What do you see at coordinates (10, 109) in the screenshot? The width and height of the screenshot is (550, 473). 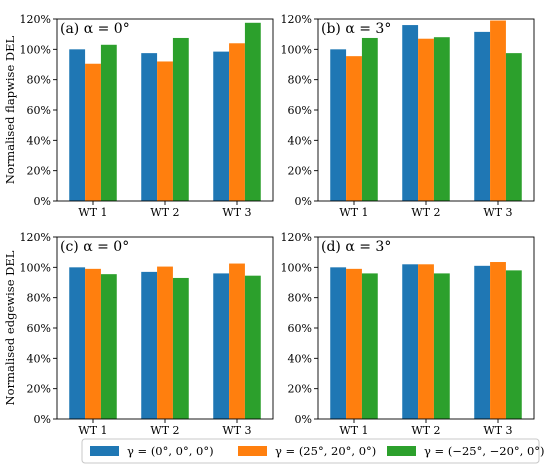 I see `y-axis-label-top: Normalised flapwise DEL` at bounding box center [10, 109].